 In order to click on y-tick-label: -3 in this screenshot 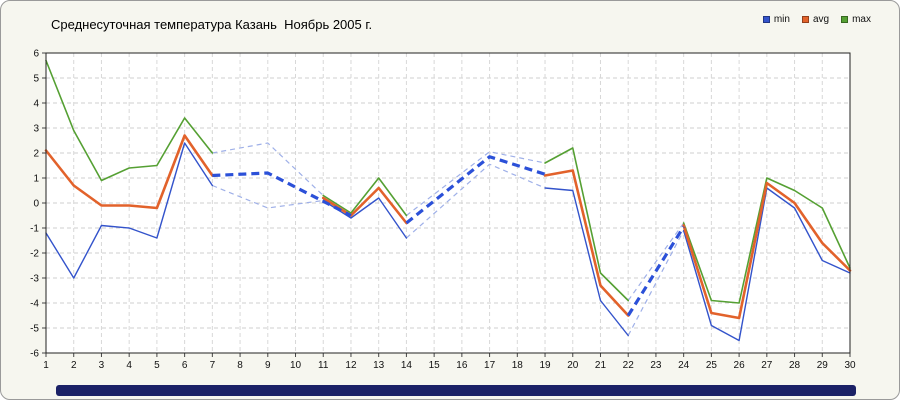, I will do `click(34, 279)`.